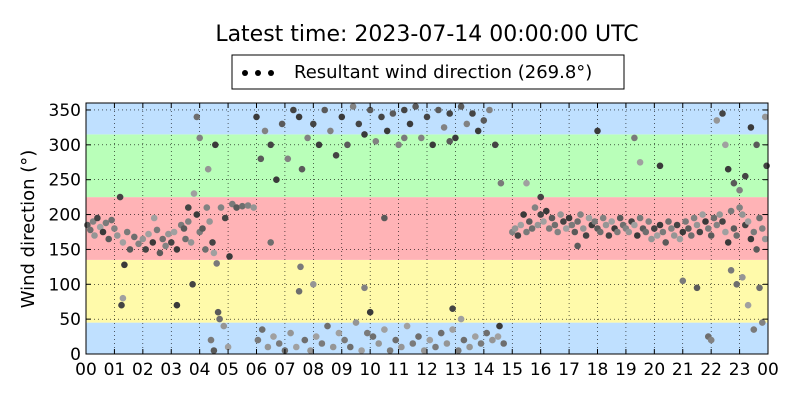 This screenshot has height=404, width=800. I want to click on y-tick-label: 0, so click(75, 355).